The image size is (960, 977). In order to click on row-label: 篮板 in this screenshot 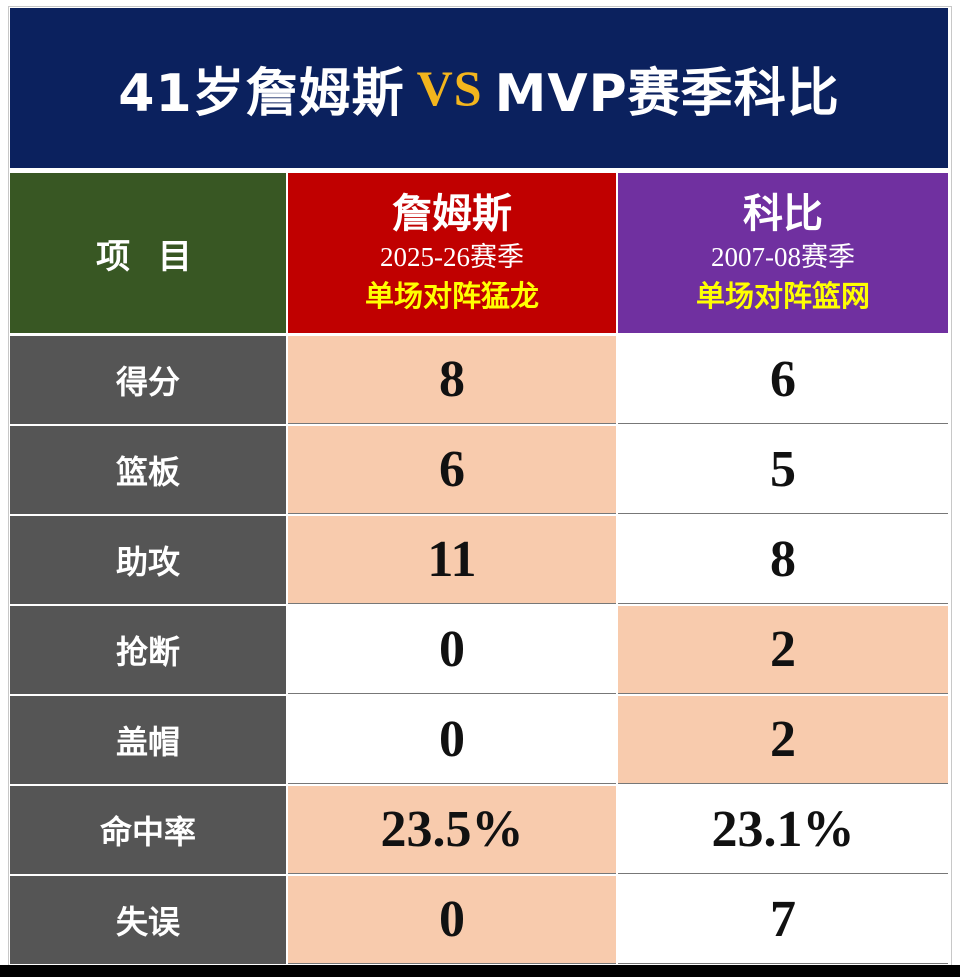, I will do `click(148, 470)`.